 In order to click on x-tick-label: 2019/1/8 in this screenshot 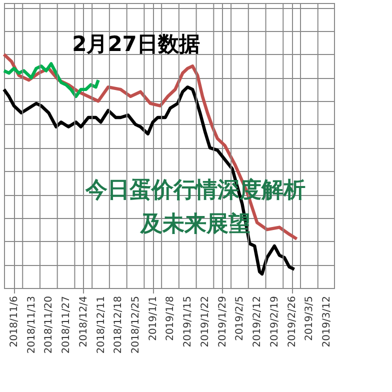, I will do `click(170, 318)`.